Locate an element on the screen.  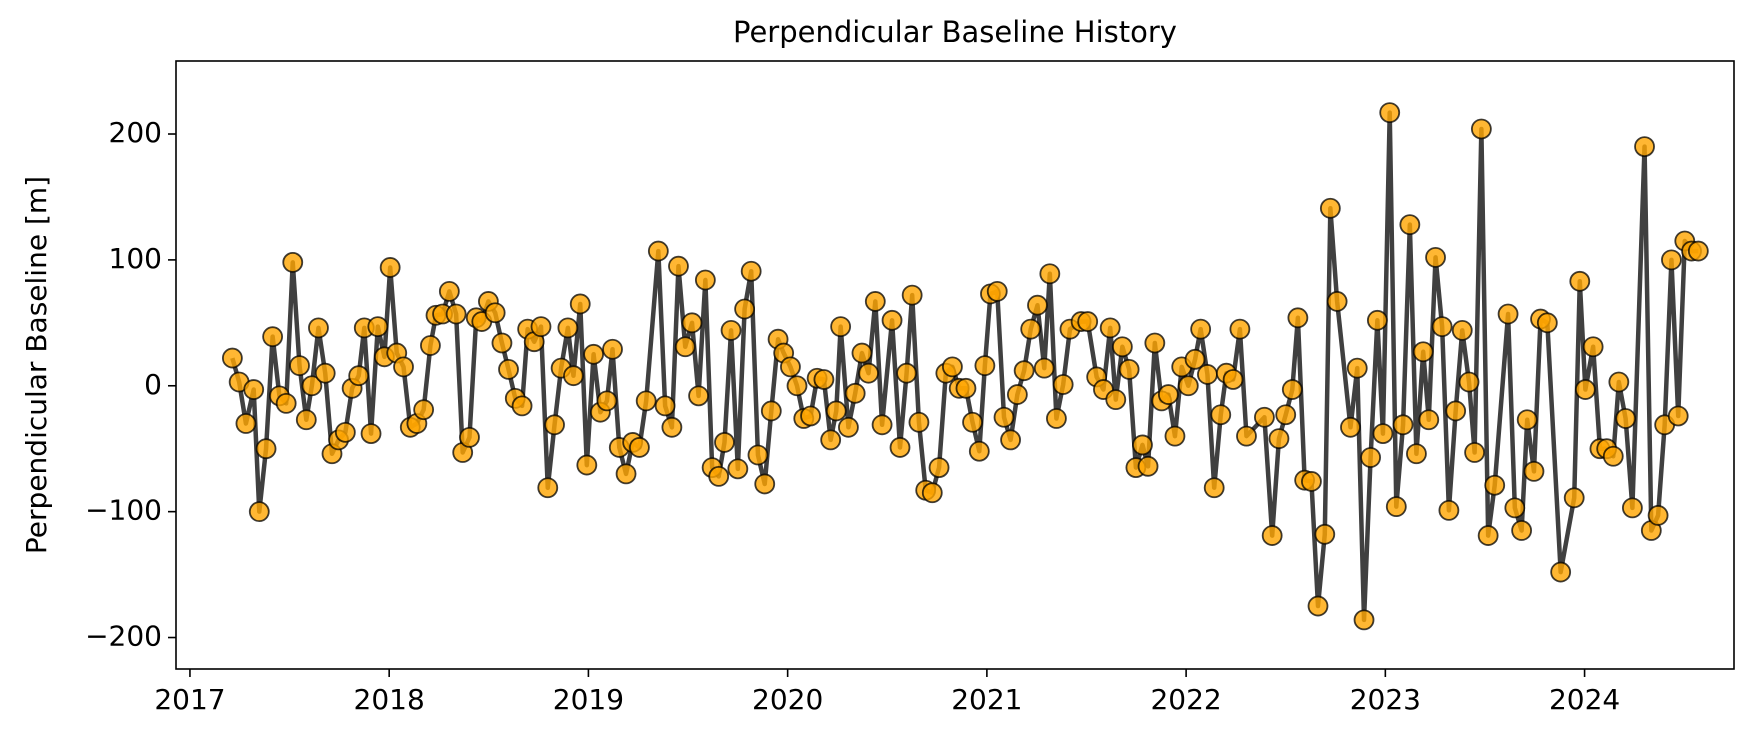
y-tick-label: −100 is located at coordinates (123, 510).